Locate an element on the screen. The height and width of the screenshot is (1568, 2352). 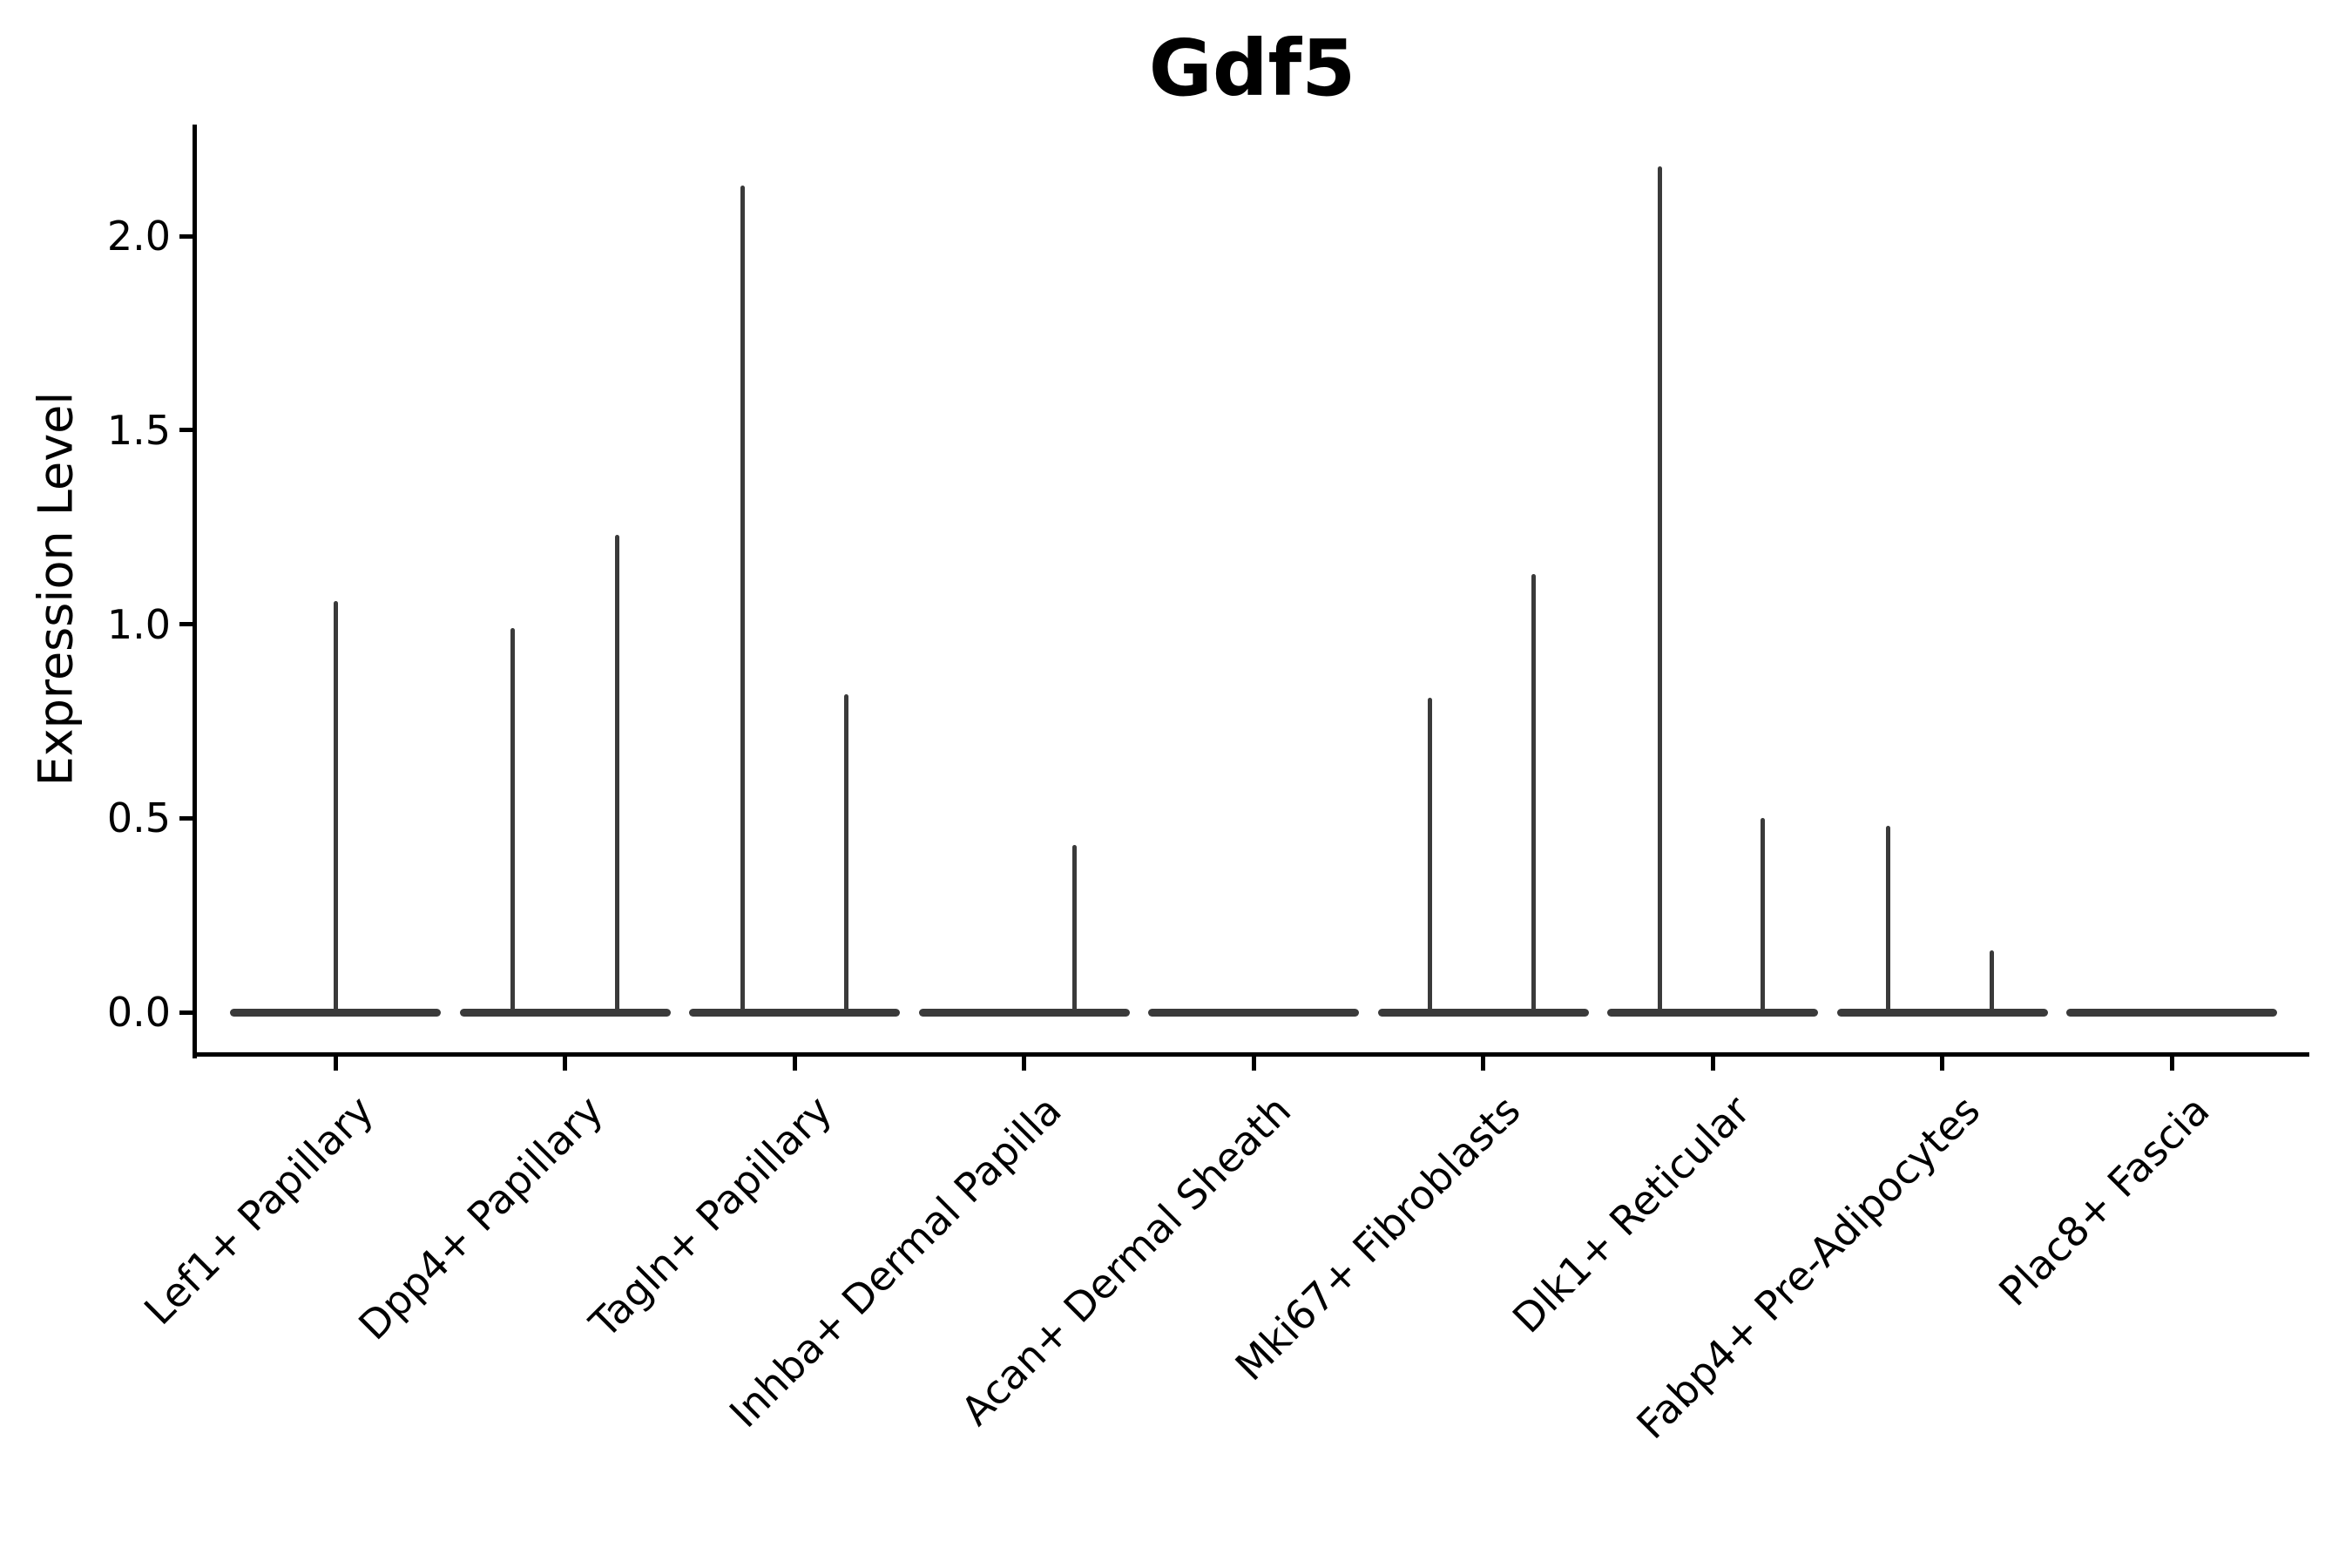
category-label: Fabp4+ Pre-Adipocytes is located at coordinates (1740, 1267).